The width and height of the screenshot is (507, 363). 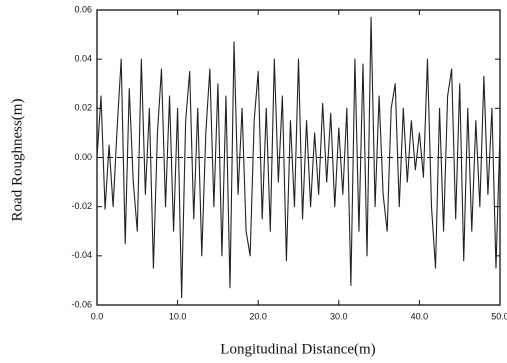 What do you see at coordinates (81, 206) in the screenshot?
I see `y-tick-label: -0.02` at bounding box center [81, 206].